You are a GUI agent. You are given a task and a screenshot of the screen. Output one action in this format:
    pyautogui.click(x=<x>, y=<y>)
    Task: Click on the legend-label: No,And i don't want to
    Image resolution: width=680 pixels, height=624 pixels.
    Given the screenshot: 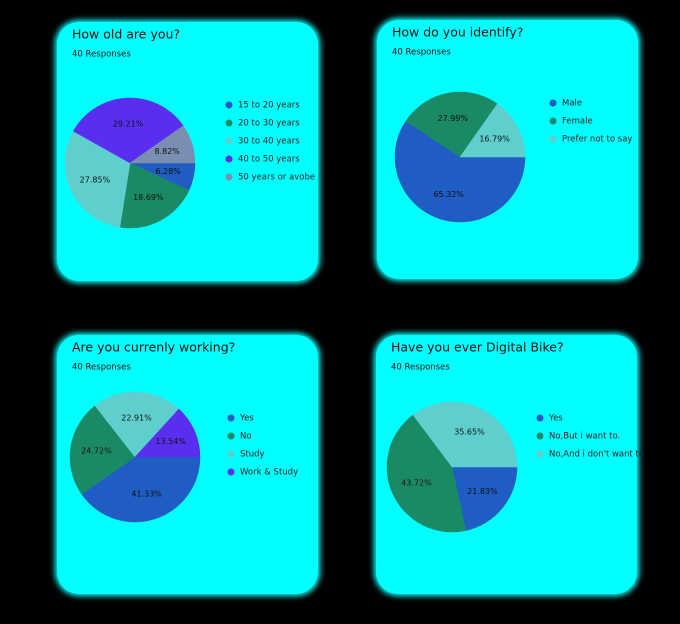 What is the action you would take?
    pyautogui.click(x=596, y=455)
    